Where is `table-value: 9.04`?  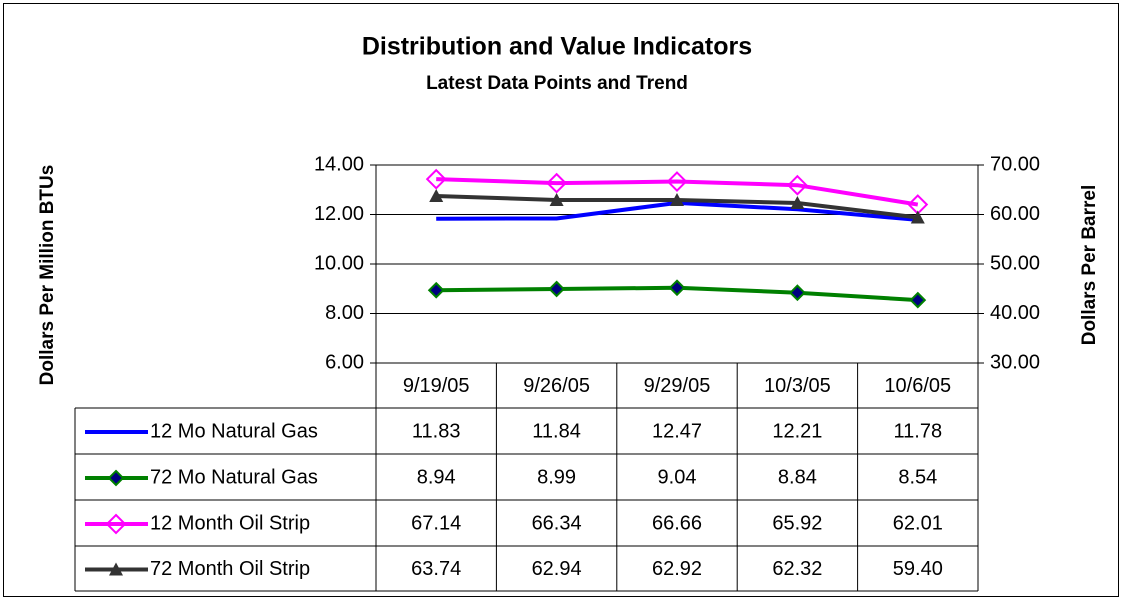 table-value: 9.04 is located at coordinates (677, 477).